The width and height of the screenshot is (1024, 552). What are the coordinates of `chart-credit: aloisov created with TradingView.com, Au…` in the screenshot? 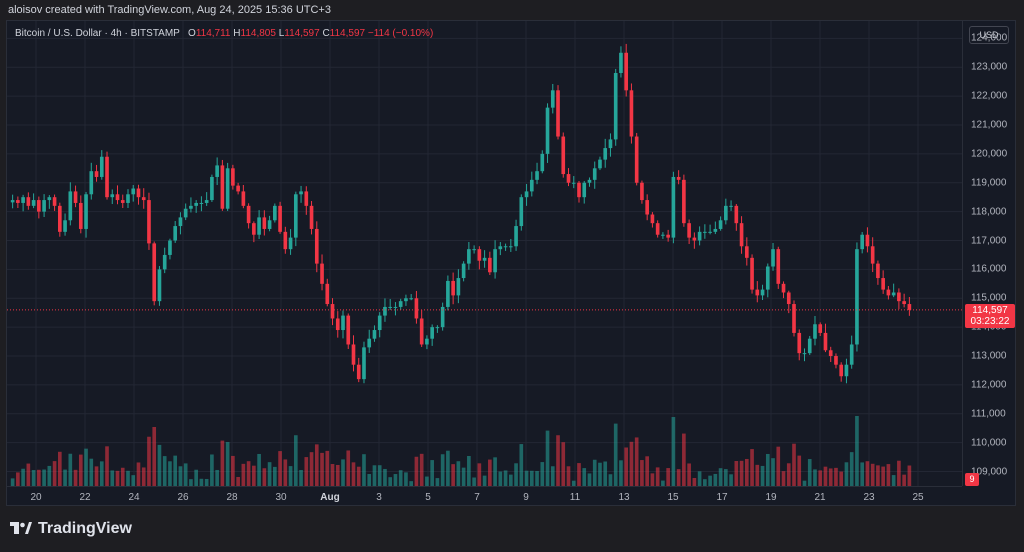 It's located at (169, 10).